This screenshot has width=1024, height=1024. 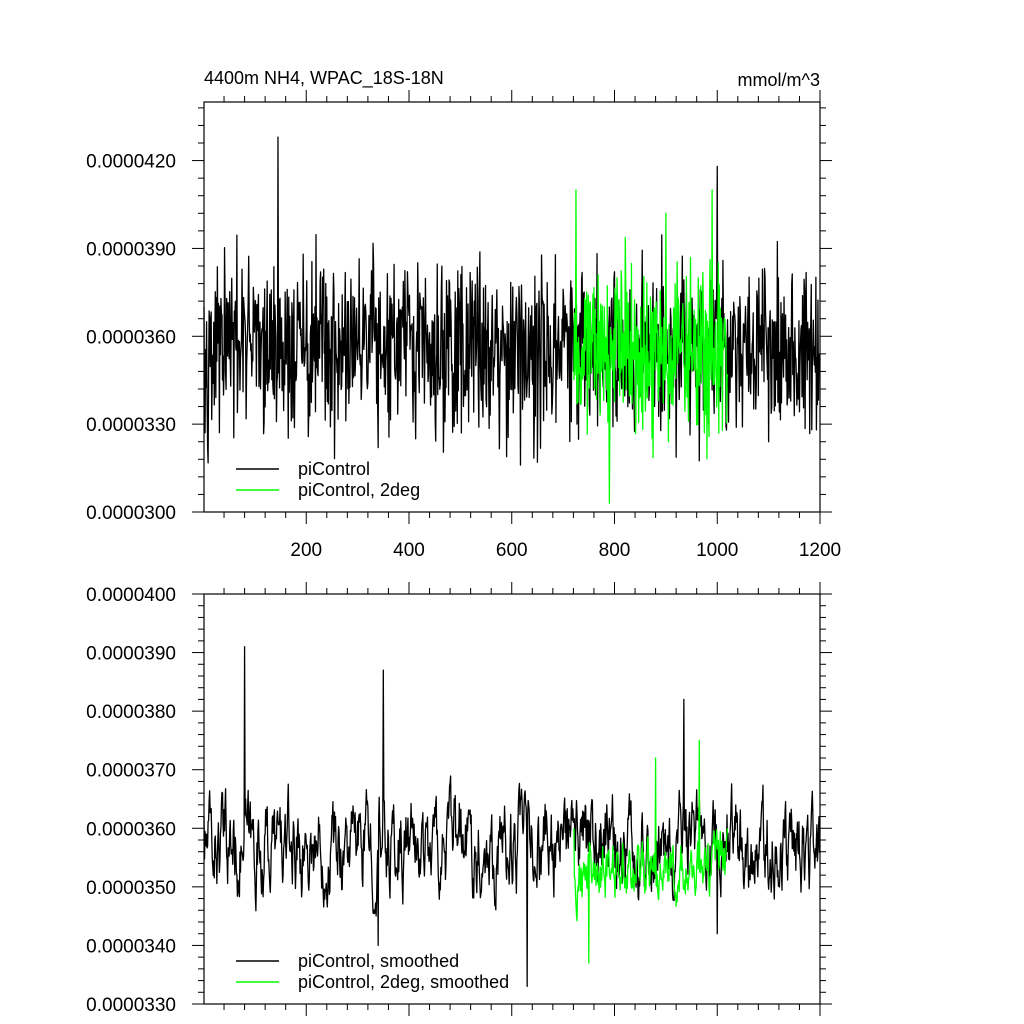 I want to click on x-tick-label: 1200, so click(x=820, y=550).